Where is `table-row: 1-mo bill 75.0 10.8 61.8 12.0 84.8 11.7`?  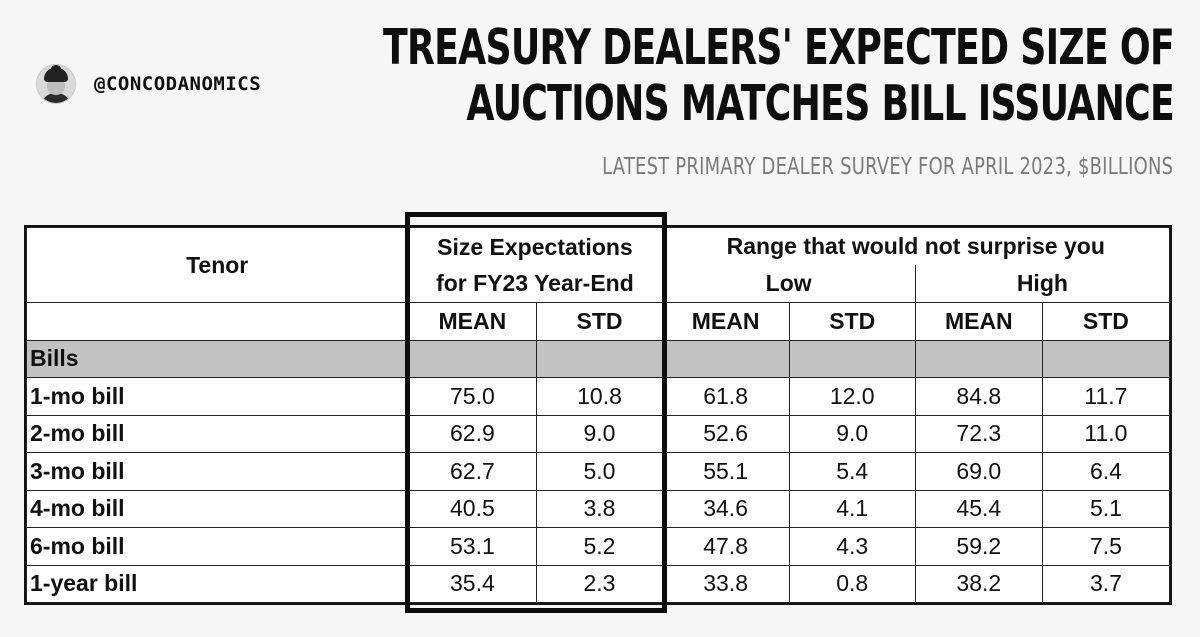
table-row: 1-mo bill 75.0 10.8 61.8 12.0 84.8 11.7 is located at coordinates (598, 396).